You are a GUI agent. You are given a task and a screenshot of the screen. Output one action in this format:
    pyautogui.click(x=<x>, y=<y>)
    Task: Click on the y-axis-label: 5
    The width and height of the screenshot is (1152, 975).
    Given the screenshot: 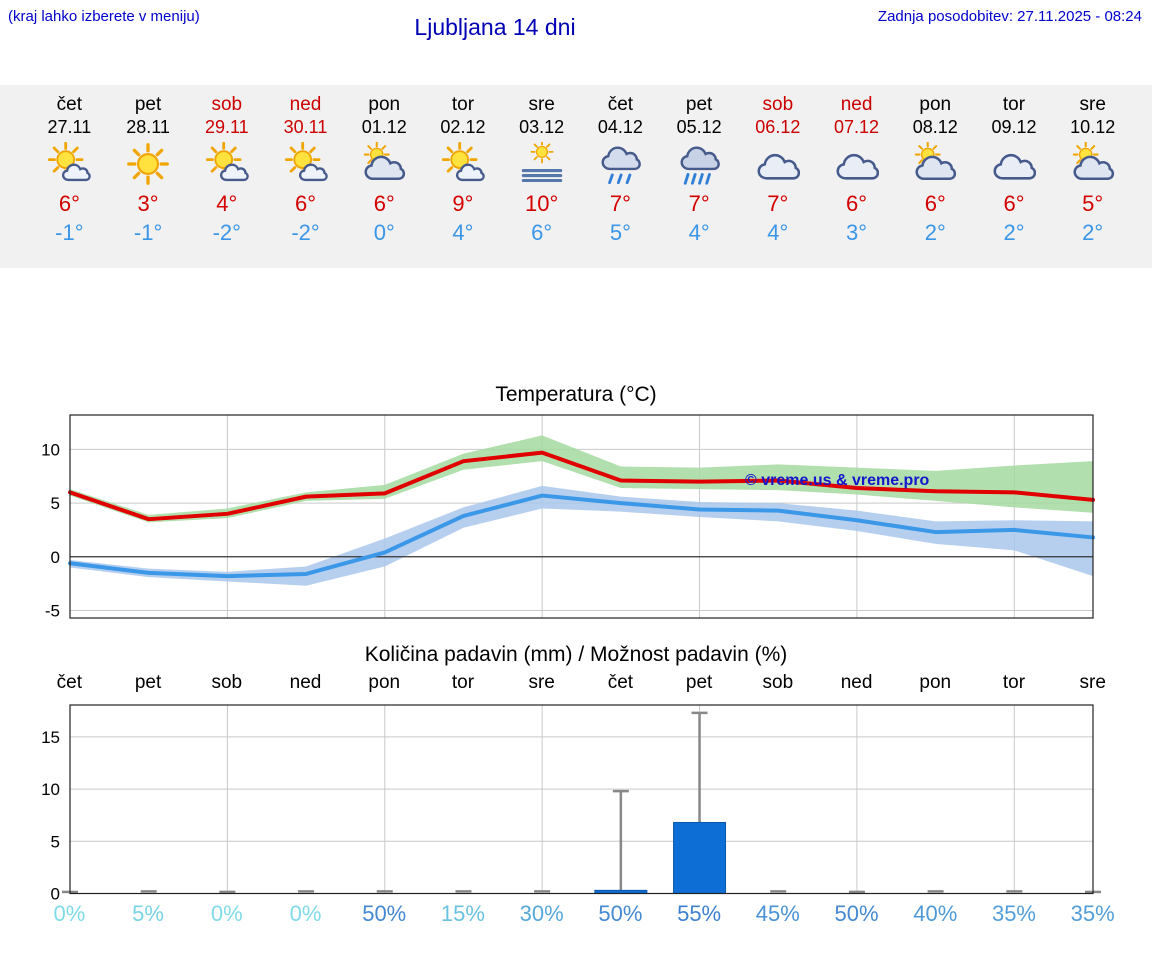 What is the action you would take?
    pyautogui.click(x=55, y=841)
    